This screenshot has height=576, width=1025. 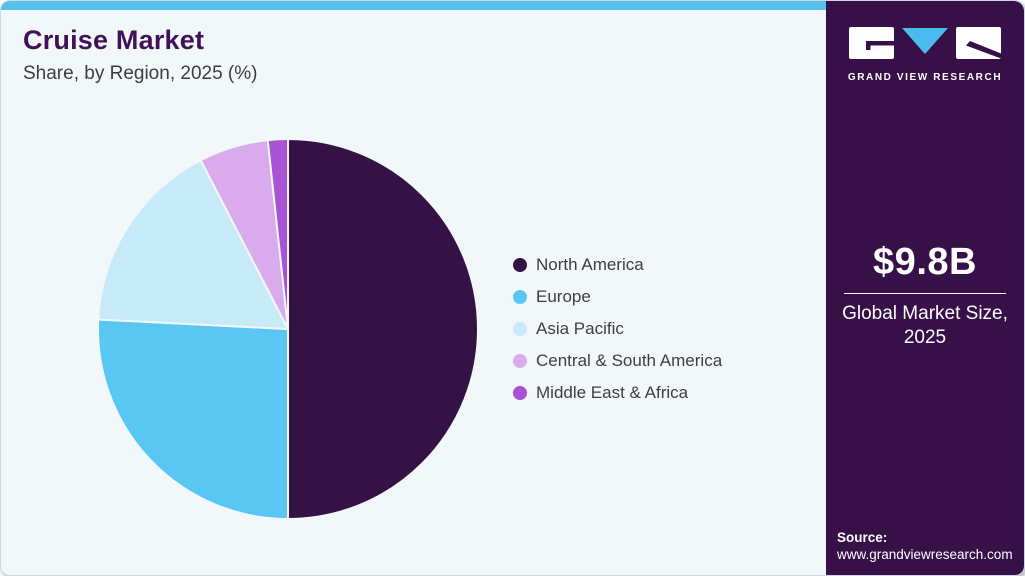 What do you see at coordinates (925, 77) in the screenshot?
I see `brand-name: GRAND VIEW RESEARCH` at bounding box center [925, 77].